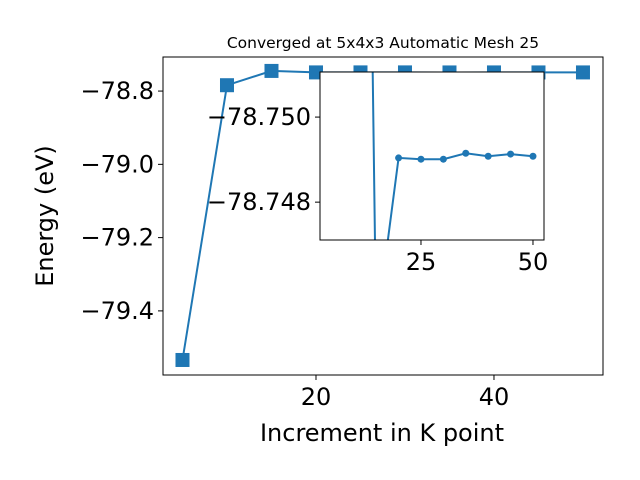  I want to click on y-tick-label: −79.0, so click(117, 164).